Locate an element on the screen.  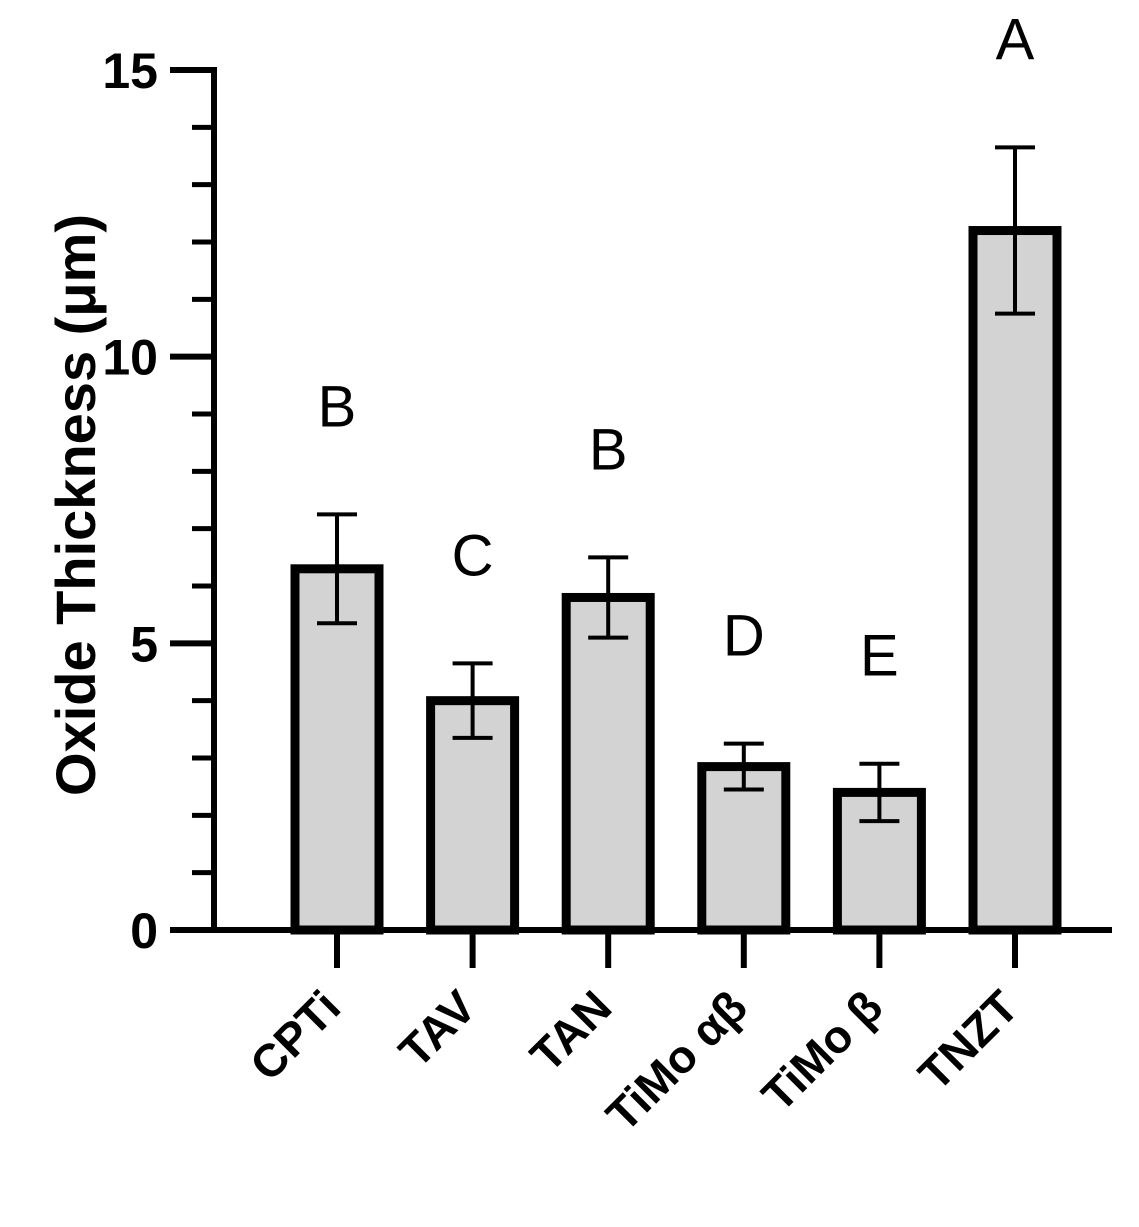
y-axis-title: Oxide Thickness (μm) is located at coordinates (75, 505).